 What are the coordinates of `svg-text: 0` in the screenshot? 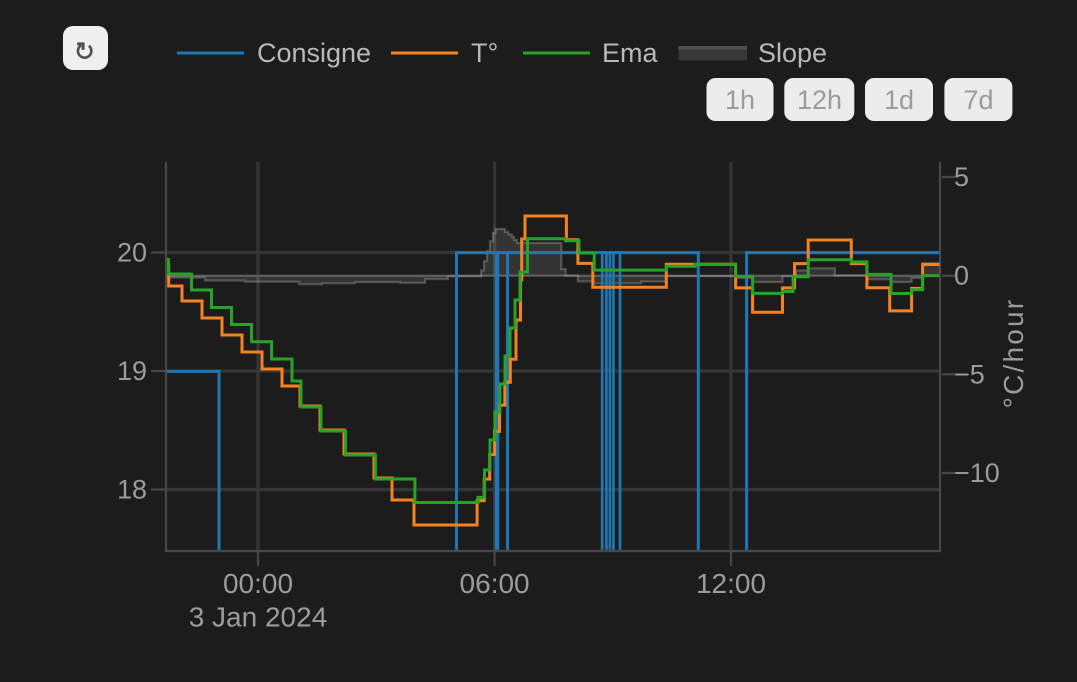 It's located at (961, 276).